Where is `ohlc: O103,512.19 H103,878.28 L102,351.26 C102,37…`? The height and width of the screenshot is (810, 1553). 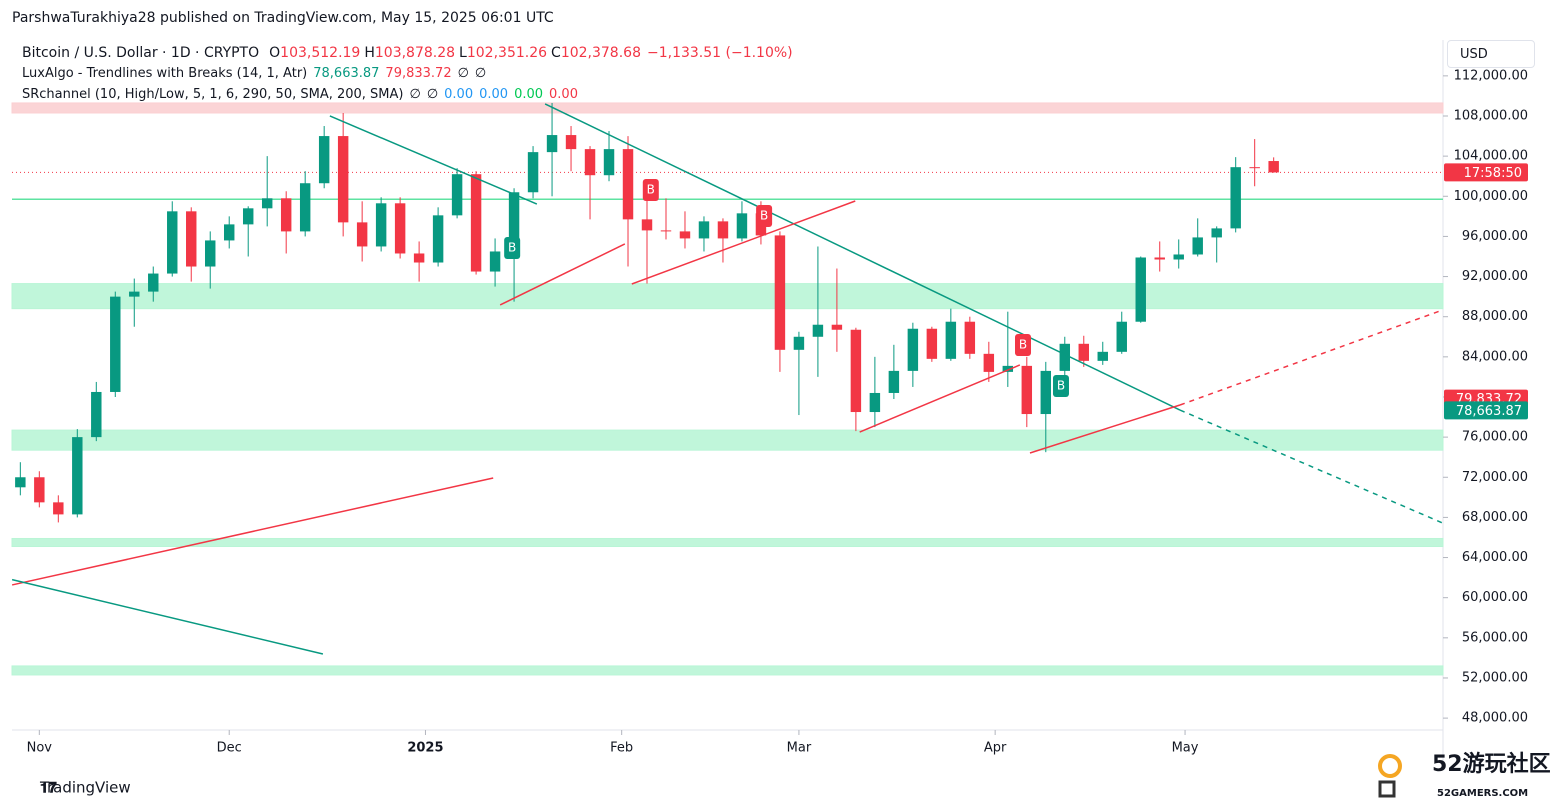
ohlc: O103,512.19 H103,878.28 L102,351.26 C102,37… is located at coordinates (453, 53).